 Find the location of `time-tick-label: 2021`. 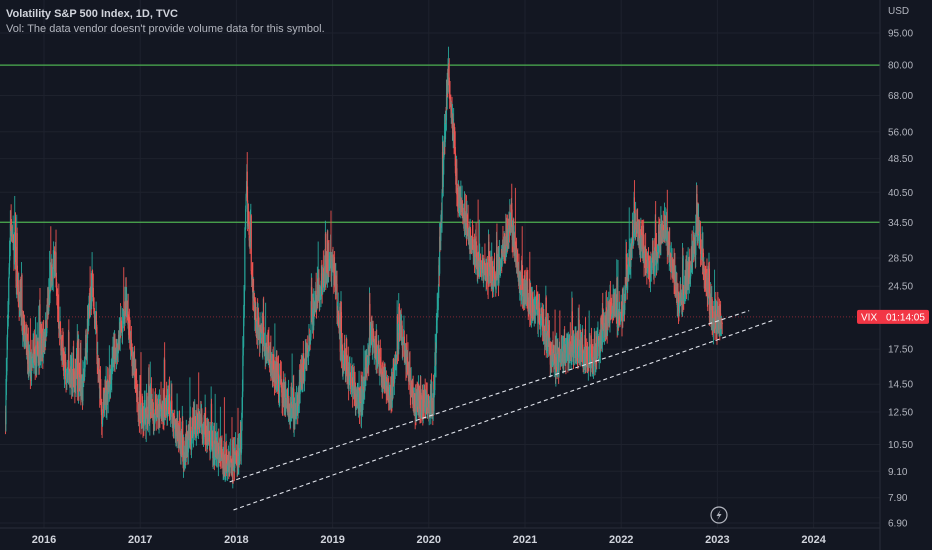

time-tick-label: 2021 is located at coordinates (525, 540).